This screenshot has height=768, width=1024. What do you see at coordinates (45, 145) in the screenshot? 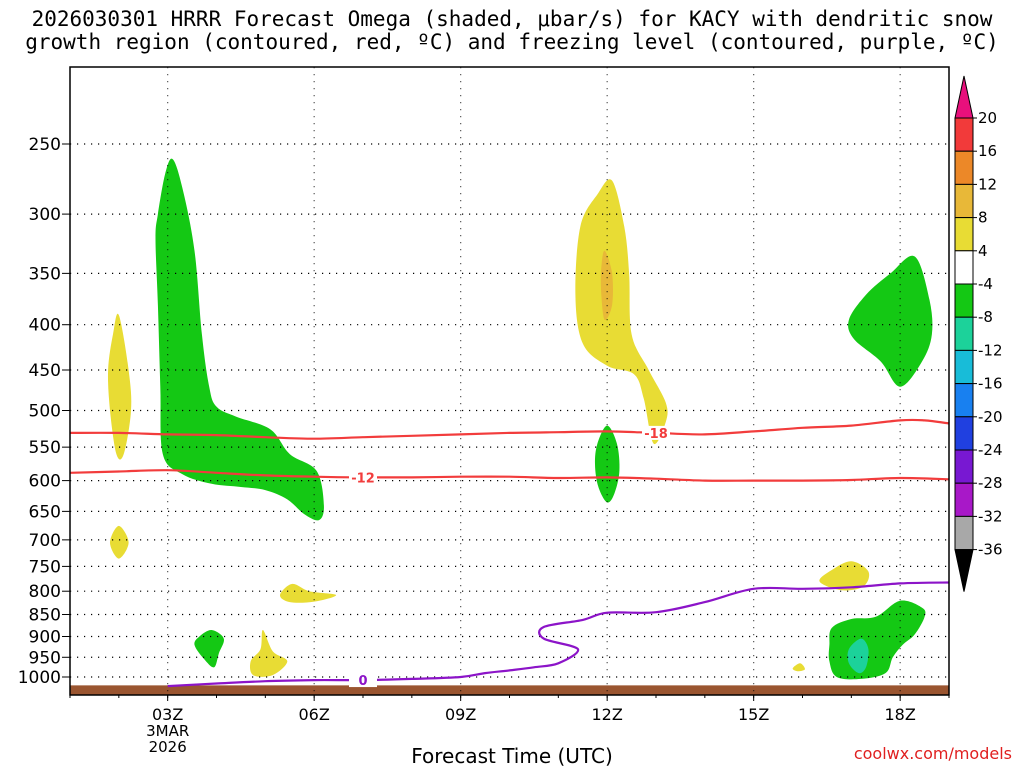
I see `y-tick-label-250: 250` at bounding box center [45, 145].